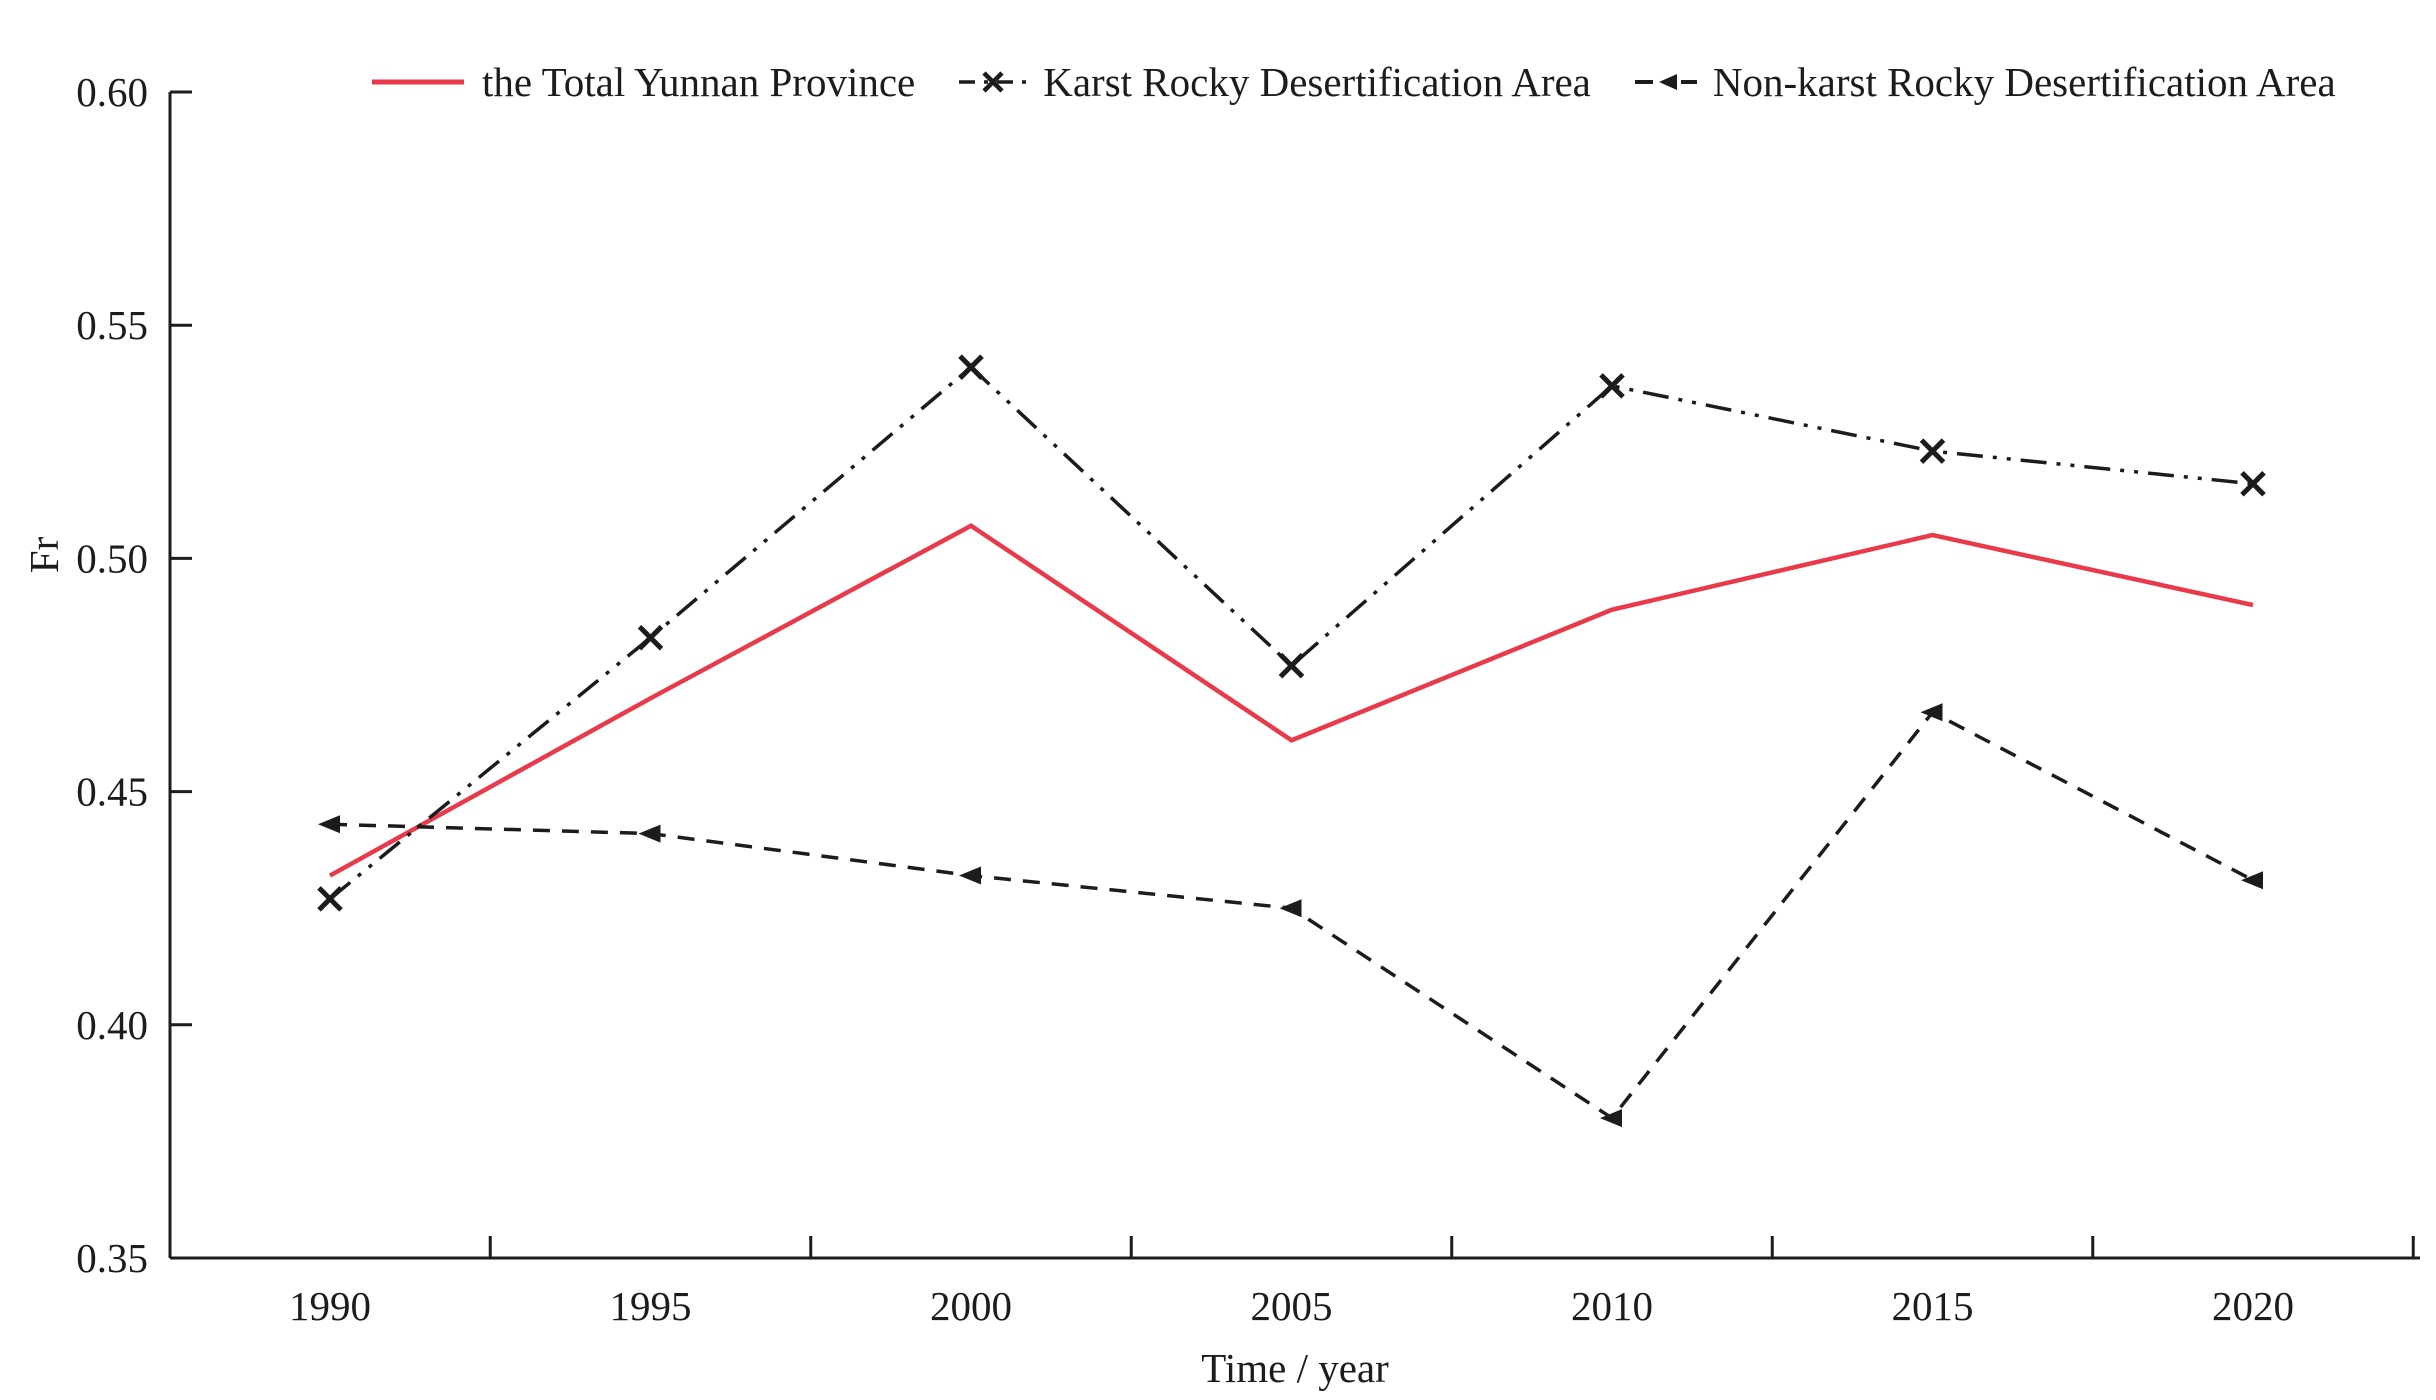 This screenshot has width=2436, height=1400. I want to click on x-tick-label: 1990, so click(330, 1306).